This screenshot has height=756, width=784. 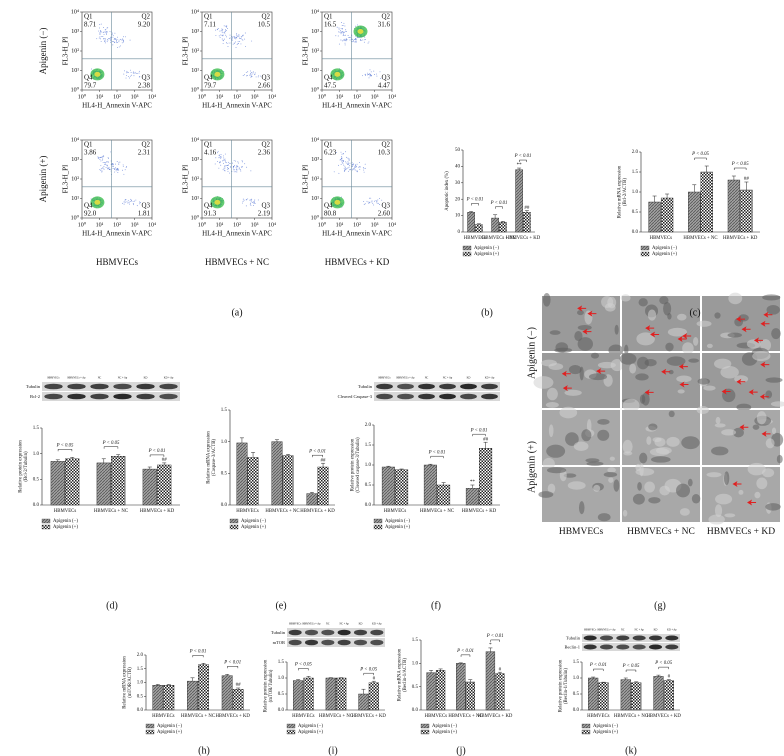 I want to click on legend-label: Apigenin (+), so click(x=397, y=527).